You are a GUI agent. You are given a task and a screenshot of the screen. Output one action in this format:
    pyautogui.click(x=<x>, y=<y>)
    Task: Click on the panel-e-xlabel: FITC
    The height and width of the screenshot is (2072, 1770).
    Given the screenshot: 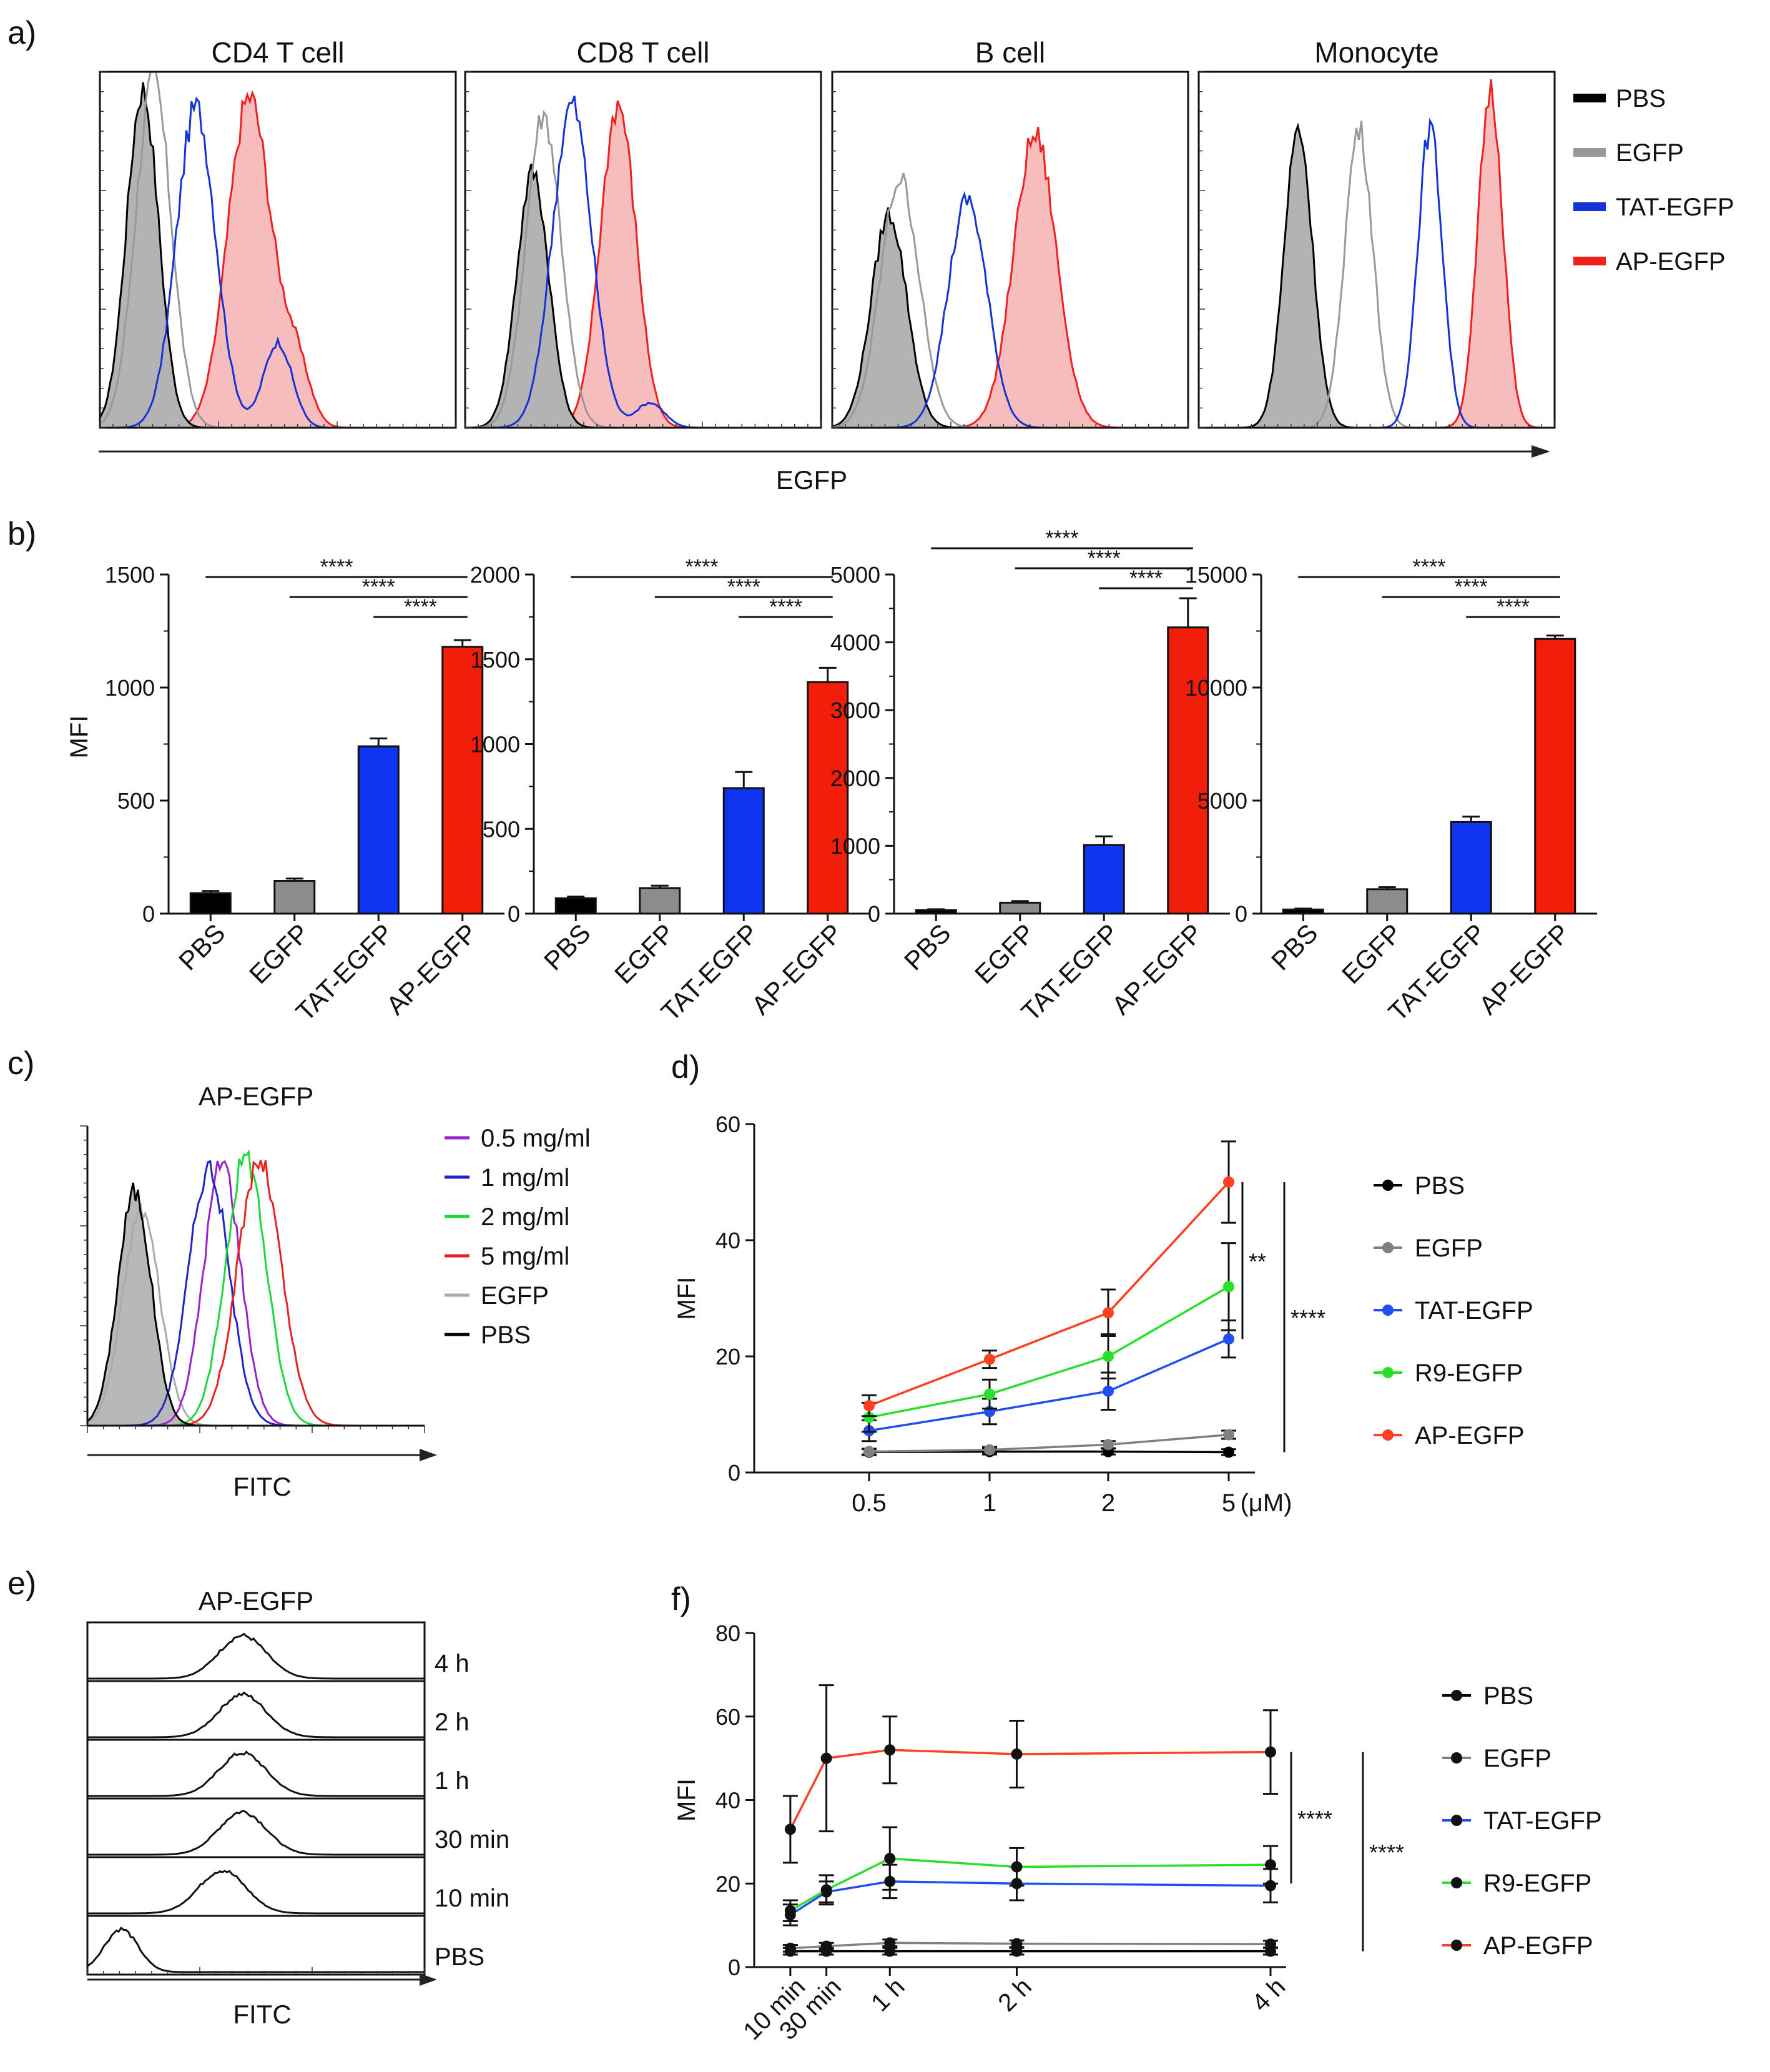 What is the action you would take?
    pyautogui.click(x=262, y=2014)
    